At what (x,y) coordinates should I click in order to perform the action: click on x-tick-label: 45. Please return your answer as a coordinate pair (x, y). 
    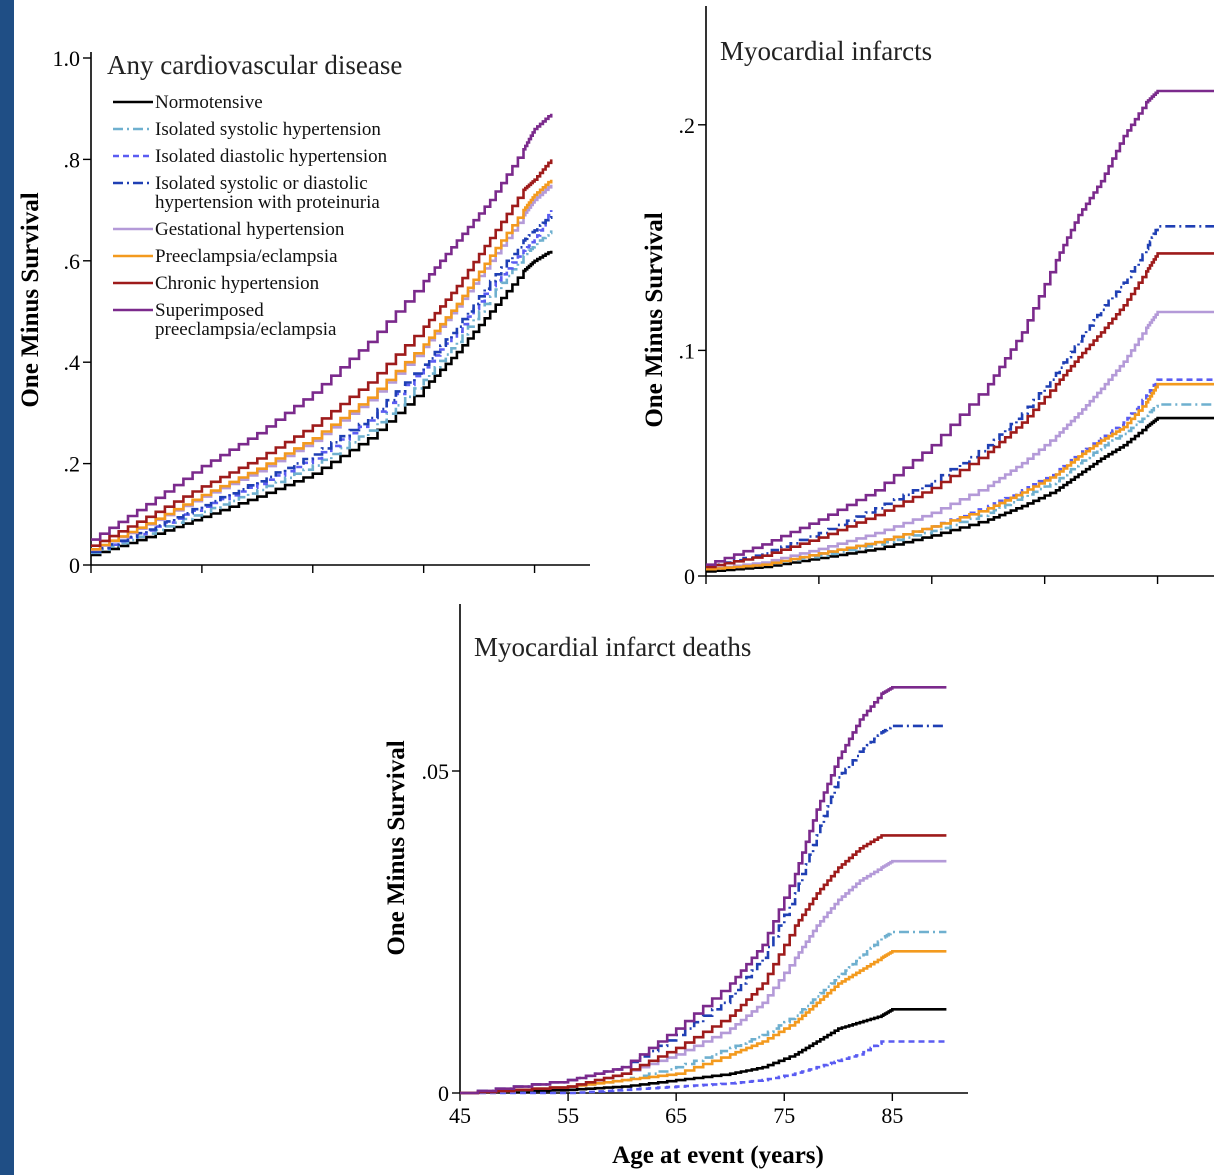
    Looking at the image, I should click on (460, 1115).